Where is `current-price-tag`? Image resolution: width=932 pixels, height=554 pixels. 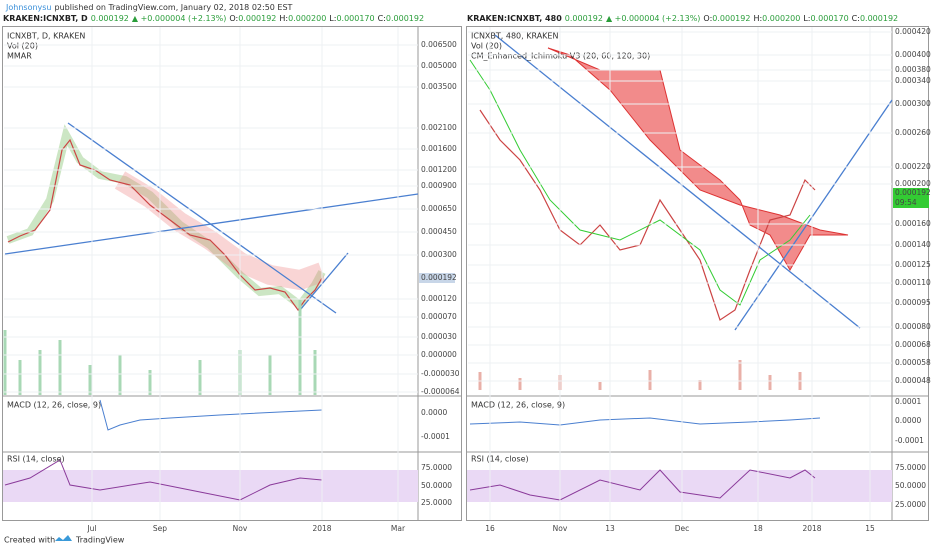 current-price-tag is located at coordinates (911, 193).